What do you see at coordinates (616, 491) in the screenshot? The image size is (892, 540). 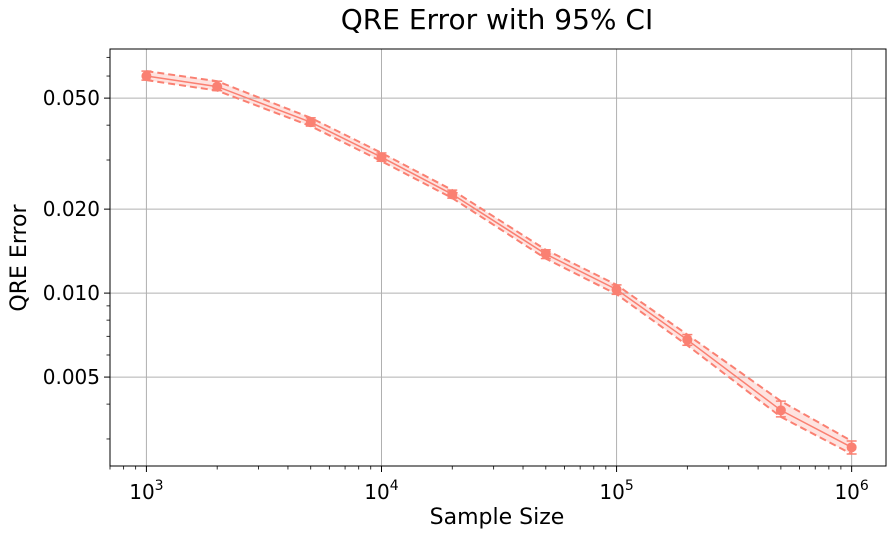 I see `x-tick-label: 10⁵` at bounding box center [616, 491].